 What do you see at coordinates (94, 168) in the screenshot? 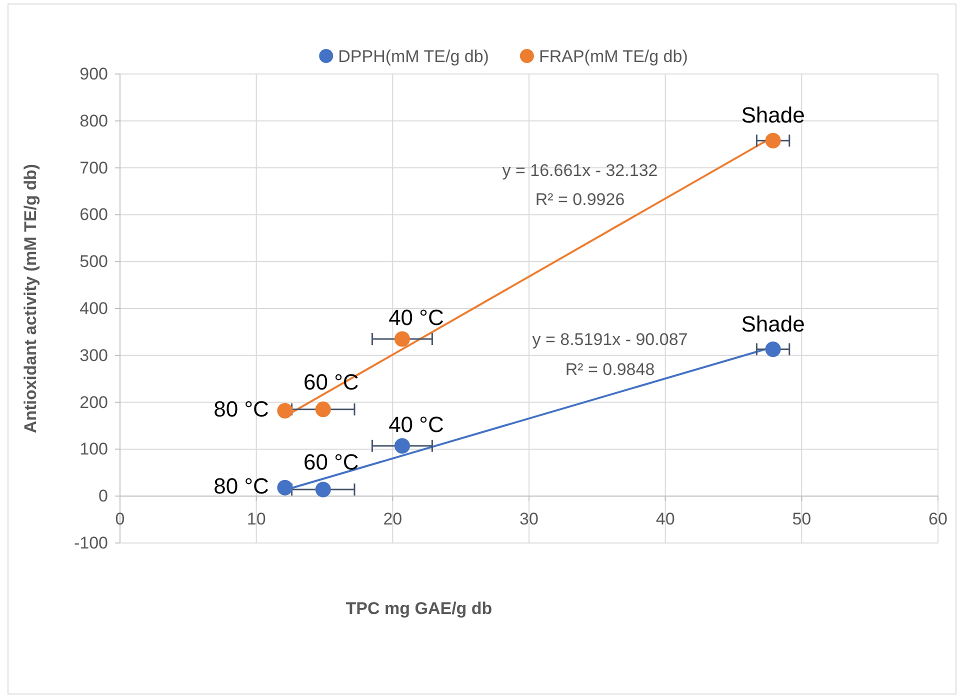
I see `y-tick-label: 700` at bounding box center [94, 168].